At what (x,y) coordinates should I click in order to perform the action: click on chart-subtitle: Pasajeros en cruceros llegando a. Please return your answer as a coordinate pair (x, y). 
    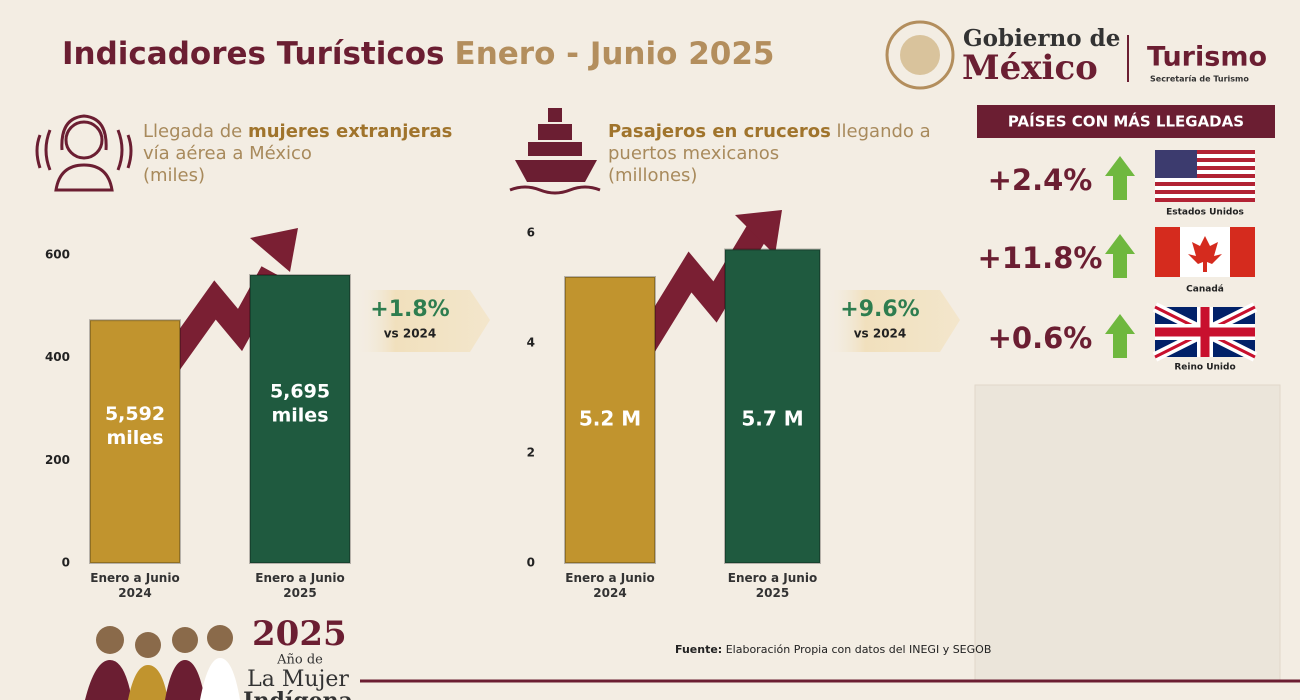
    Looking at the image, I should click on (769, 131).